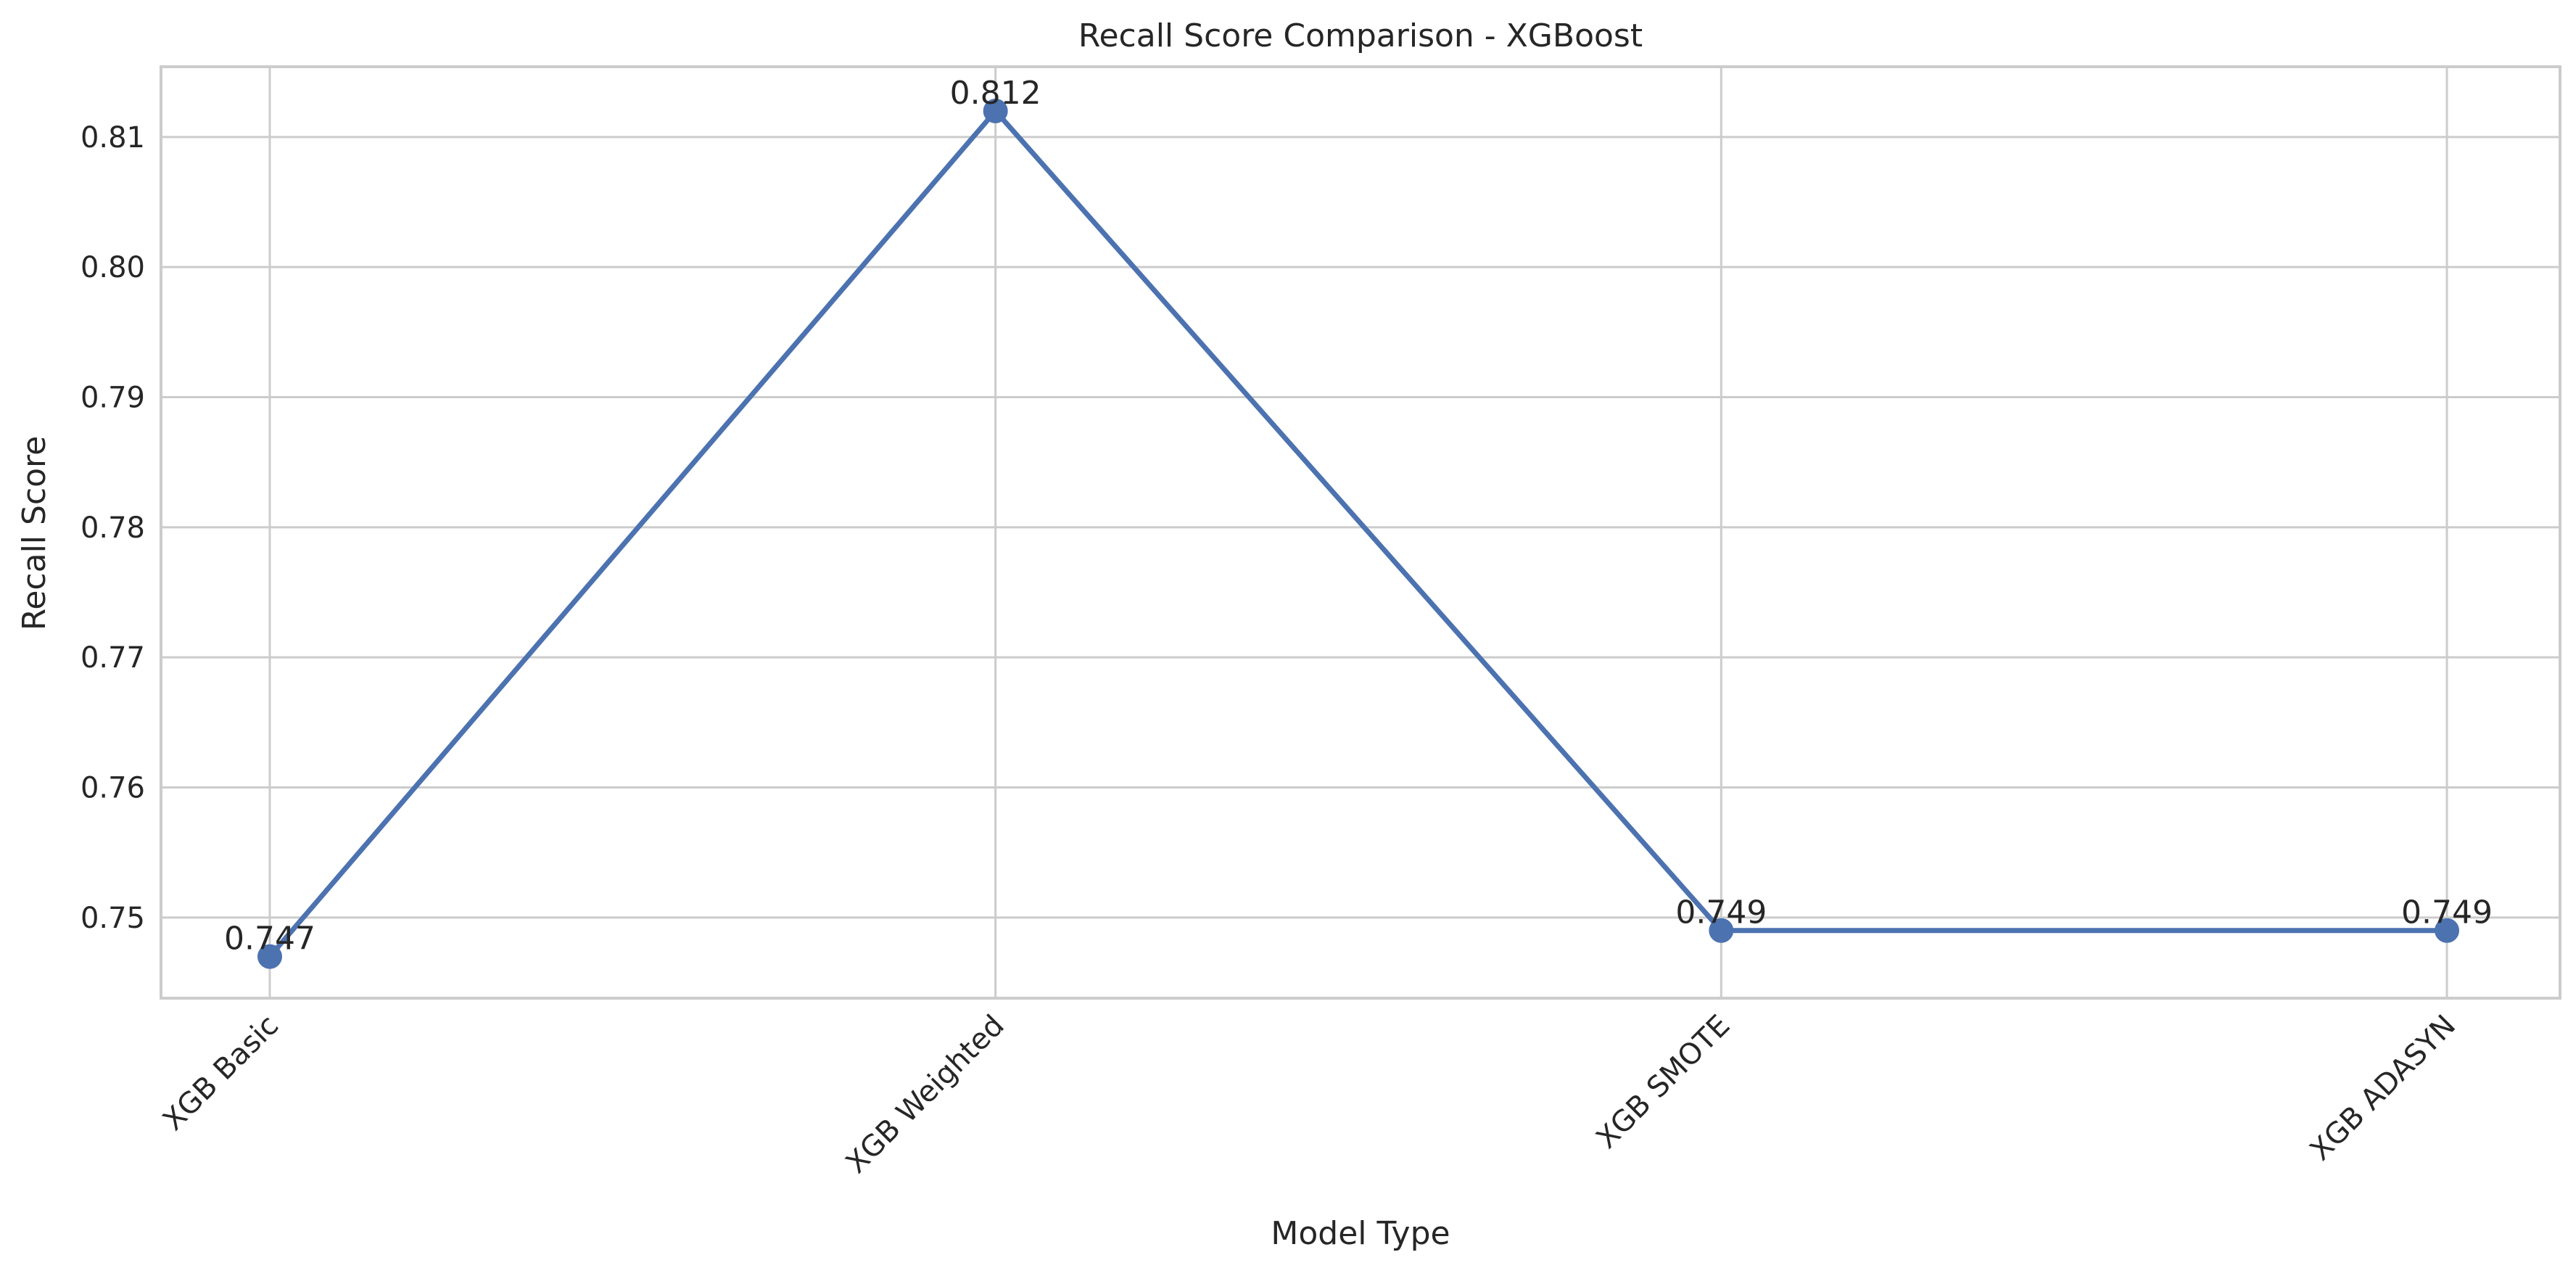  I want to click on y-tick-label: 0.75, so click(113, 918).